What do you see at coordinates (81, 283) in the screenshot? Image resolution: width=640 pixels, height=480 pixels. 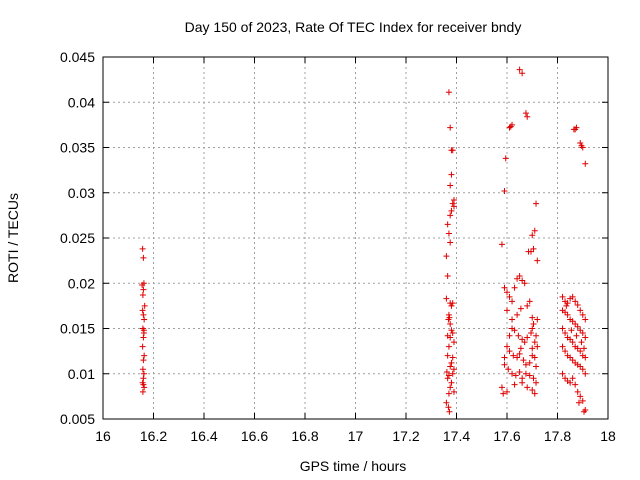 I see `y-tick-label: 0.02` at bounding box center [81, 283].